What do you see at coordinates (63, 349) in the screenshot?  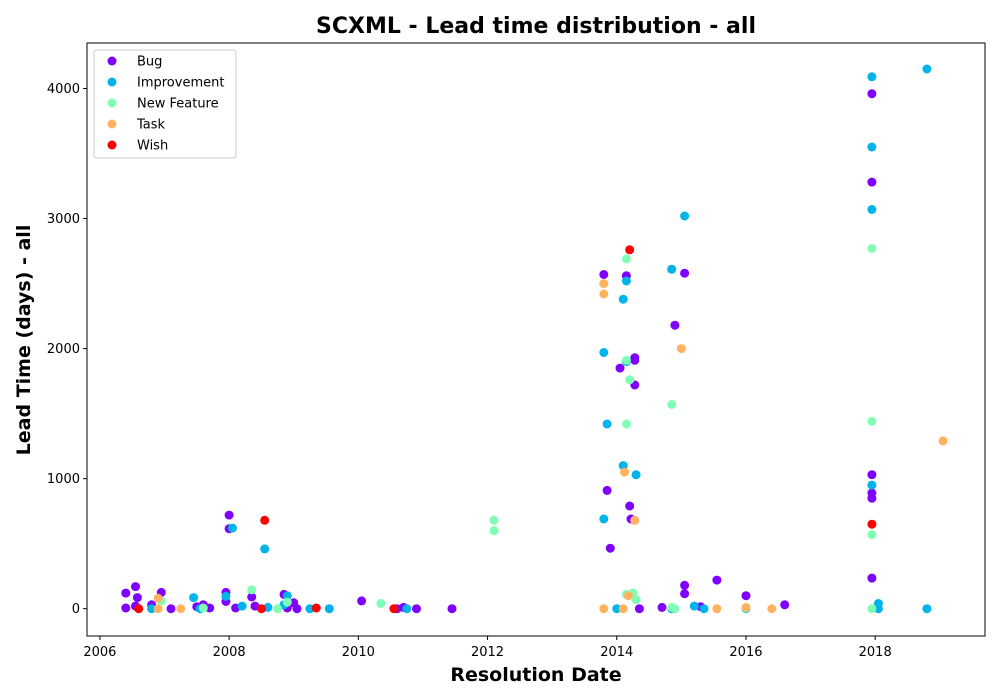 I see `y-tick-label: 2000` at bounding box center [63, 349].